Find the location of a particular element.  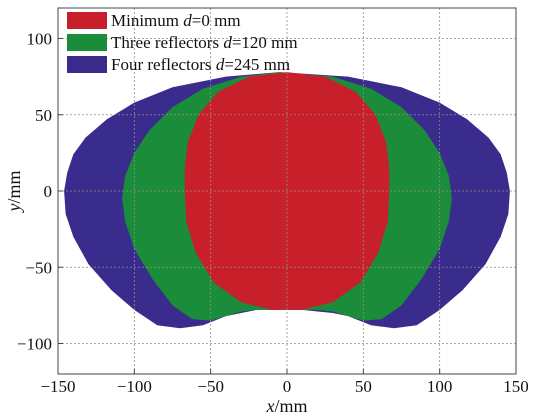

x-tick-label: 0 is located at coordinates (287, 386).